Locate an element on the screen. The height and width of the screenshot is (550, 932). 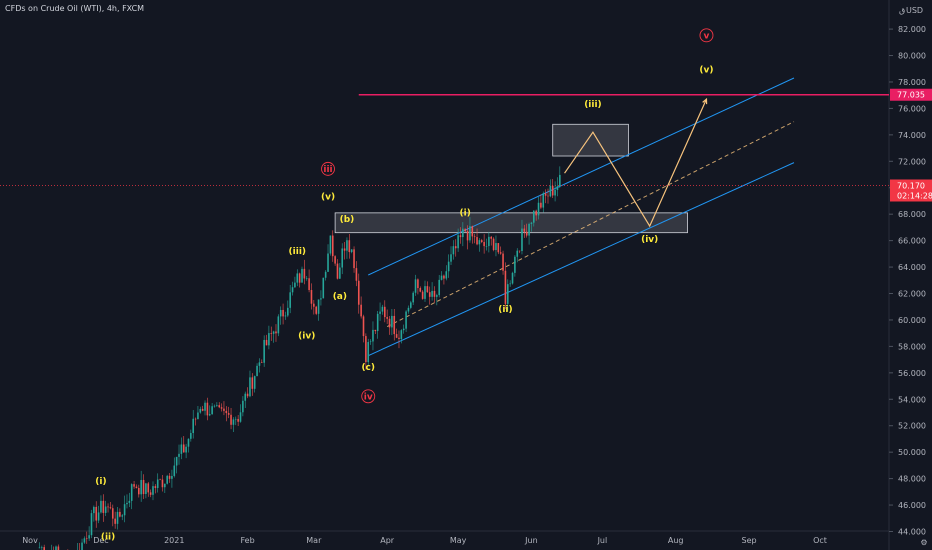
price-tick-label: 56.000 is located at coordinates (912, 373).